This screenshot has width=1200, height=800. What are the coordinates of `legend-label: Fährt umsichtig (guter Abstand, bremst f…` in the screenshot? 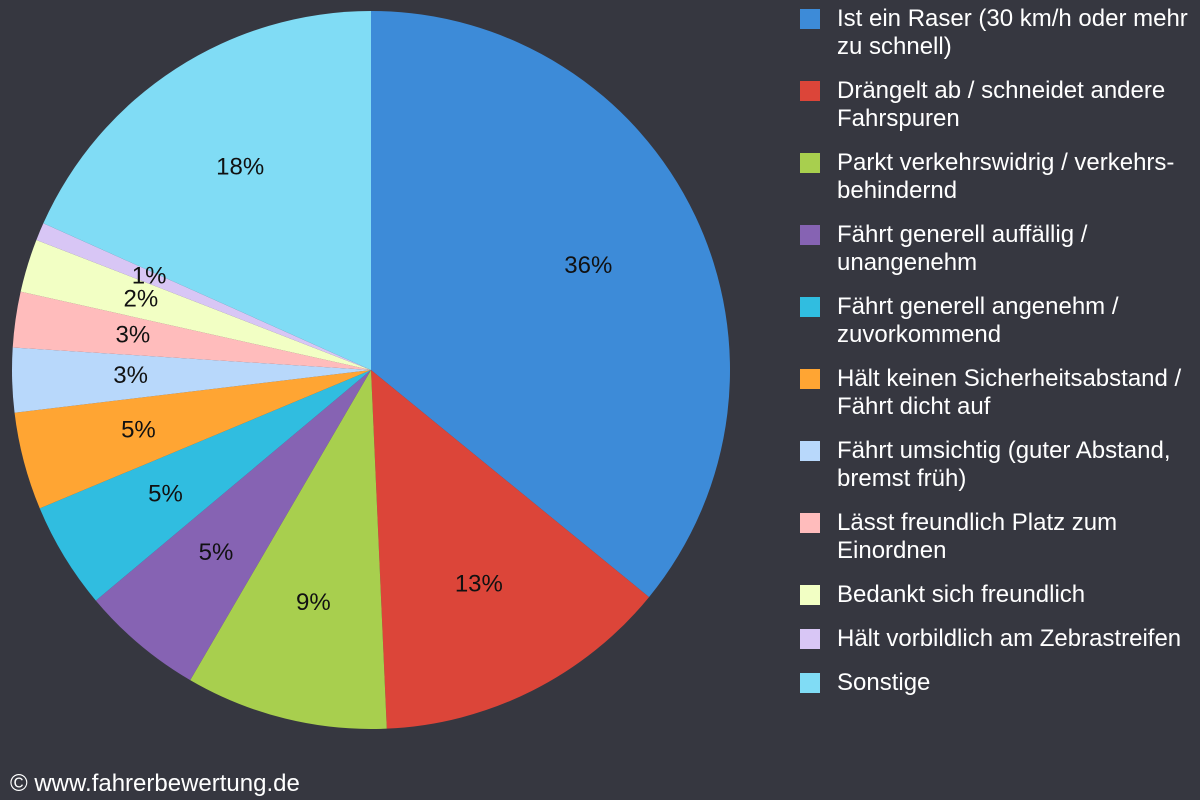 It's located at (1004, 464).